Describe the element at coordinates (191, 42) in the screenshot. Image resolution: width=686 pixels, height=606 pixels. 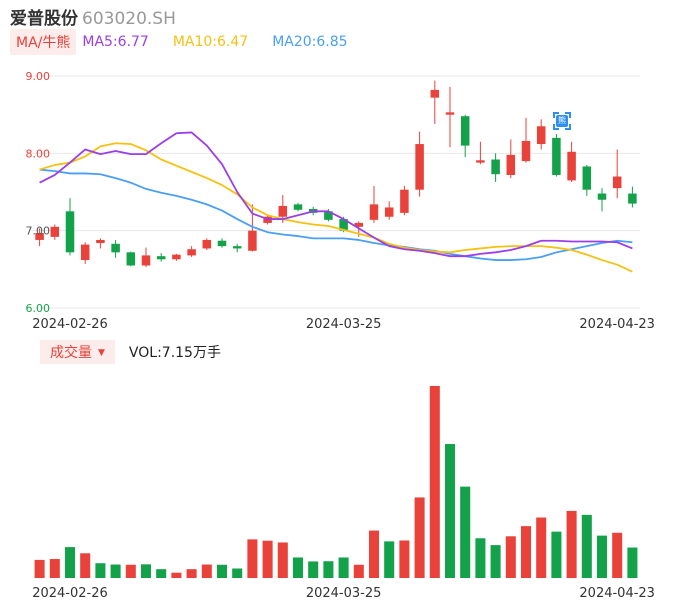
I see `ma-legend: MA/牛熊 MA5:6.77 MA10:6.47 MA20:6.85` at that location.